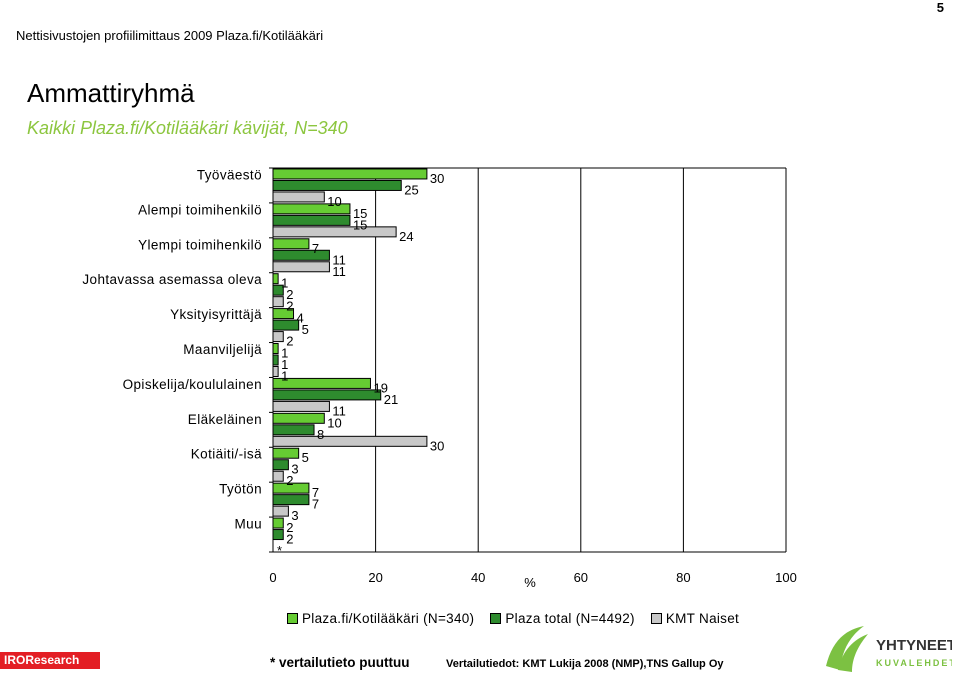 This screenshot has width=960, height=684. Describe the element at coordinates (192, 384) in the screenshot. I see `category-label: Opiskelija/koululainen` at that location.